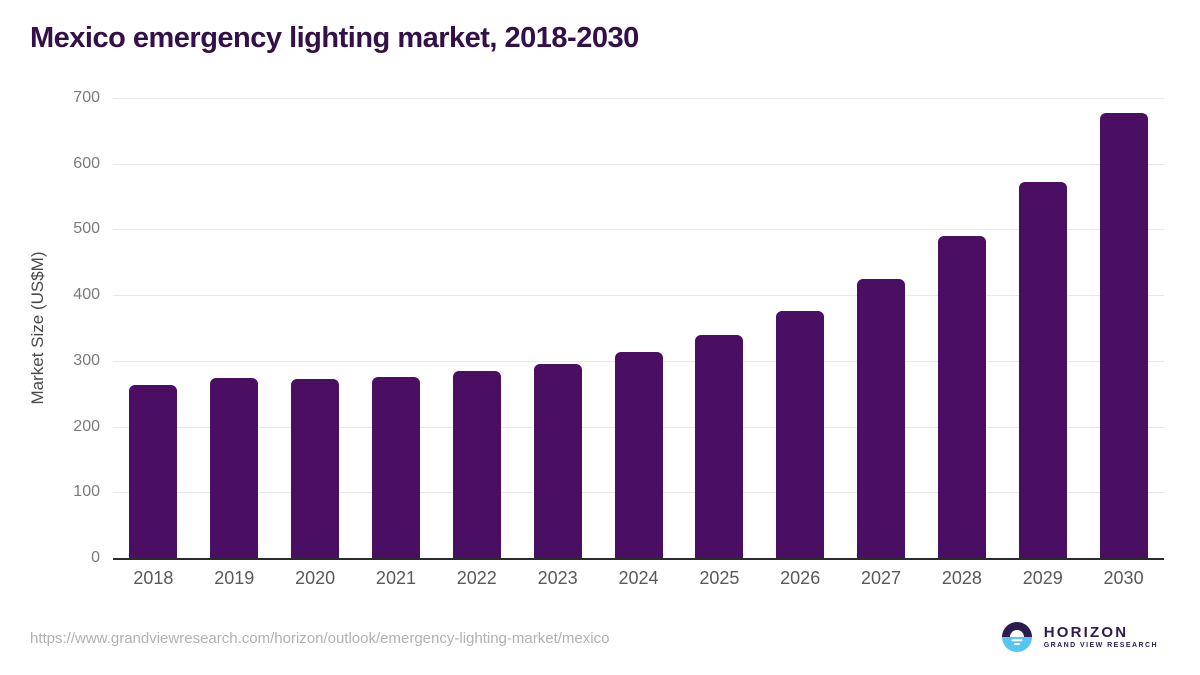 The image size is (1200, 675). I want to click on logo-tagline: GRAND VIEW RESEARCH, so click(1100, 645).